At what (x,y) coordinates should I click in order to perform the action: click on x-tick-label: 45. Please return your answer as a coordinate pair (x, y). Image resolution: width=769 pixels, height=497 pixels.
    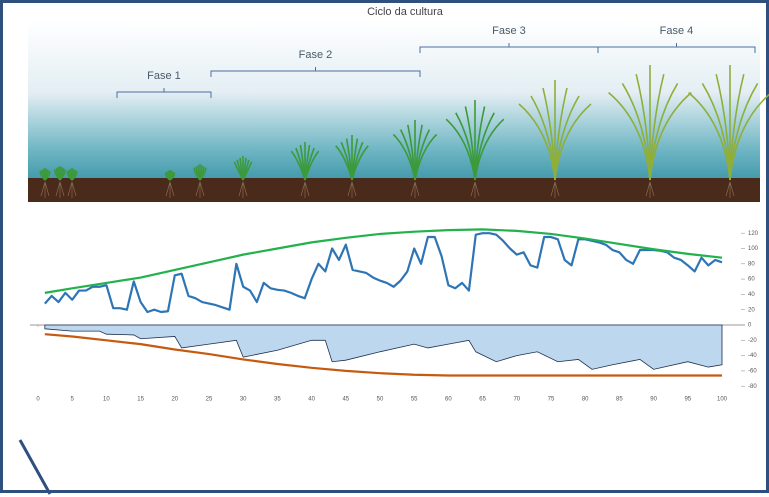
    Looking at the image, I should click on (345, 400).